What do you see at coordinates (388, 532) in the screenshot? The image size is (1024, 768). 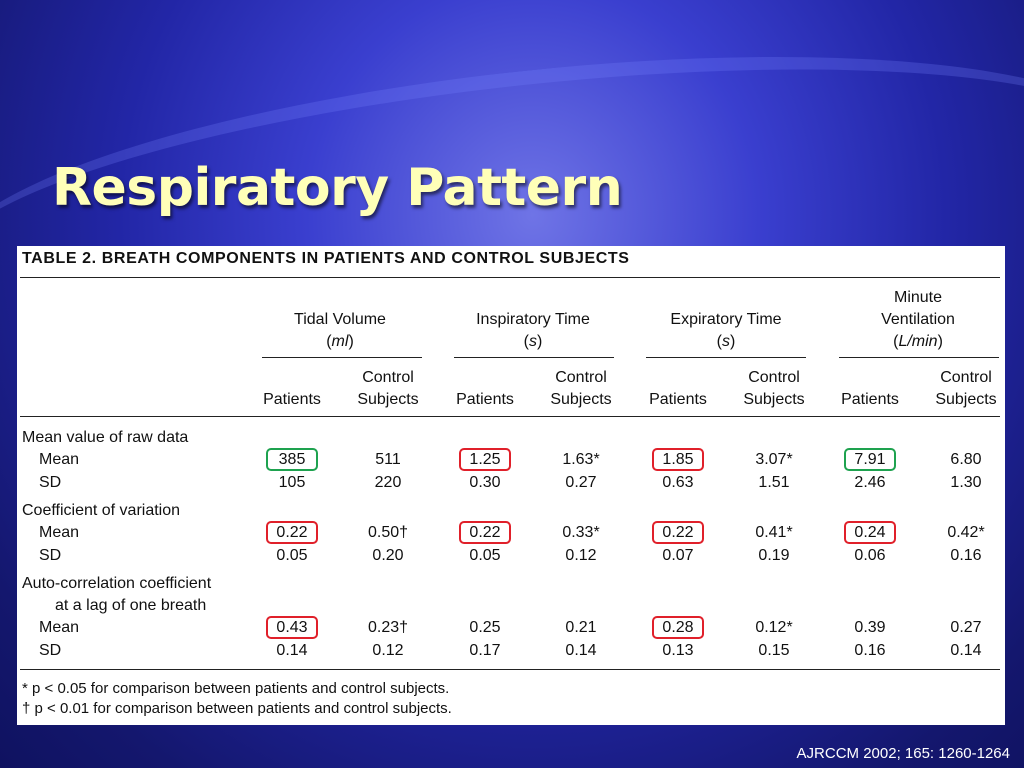 I see `table-cell: 0.50†` at bounding box center [388, 532].